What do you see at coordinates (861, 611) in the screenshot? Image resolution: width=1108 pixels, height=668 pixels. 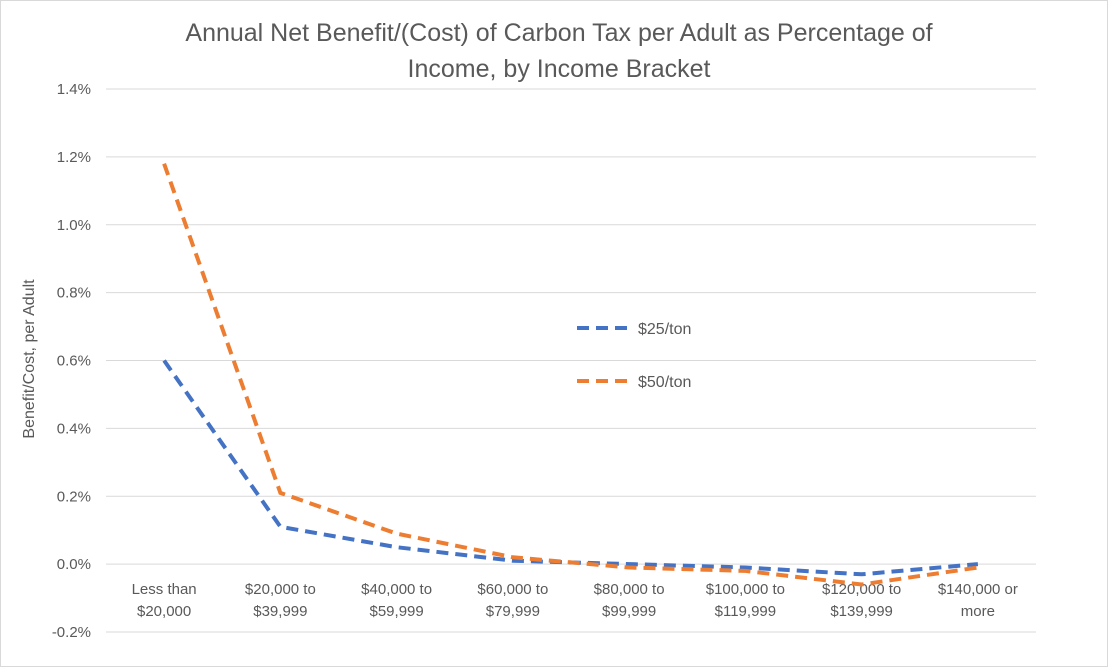 I see `x-tick-label-line: $139,999` at bounding box center [861, 611].